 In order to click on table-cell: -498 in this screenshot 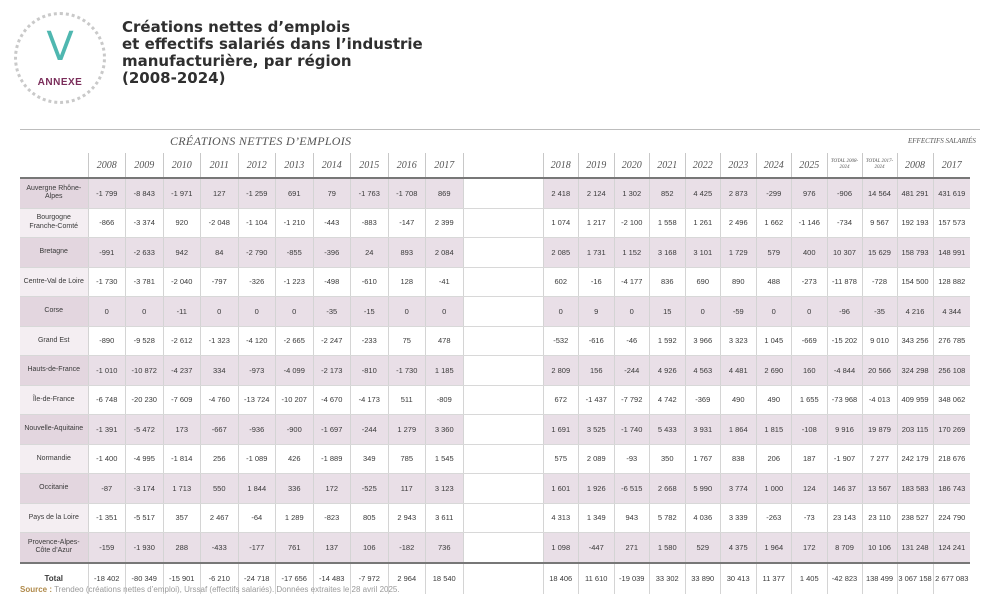, I will do `click(331, 282)`.